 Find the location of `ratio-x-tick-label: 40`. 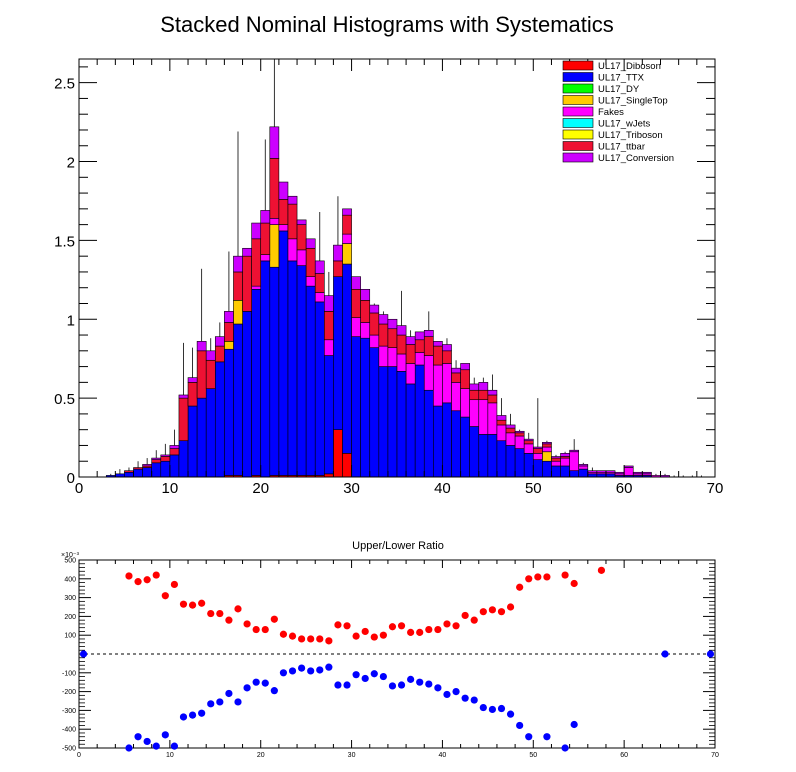

ratio-x-tick-label: 40 is located at coordinates (443, 755).